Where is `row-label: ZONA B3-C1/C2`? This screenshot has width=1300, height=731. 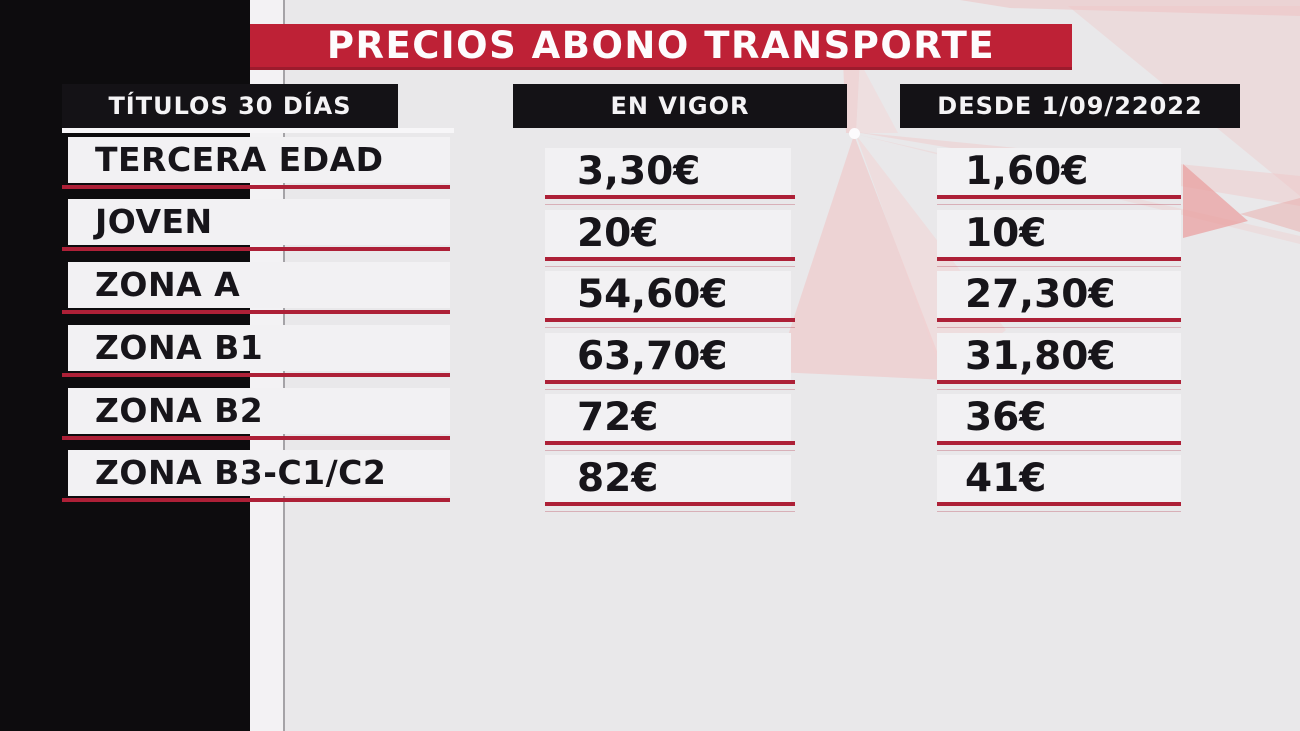 row-label: ZONA B3-C1/C2 is located at coordinates (241, 472).